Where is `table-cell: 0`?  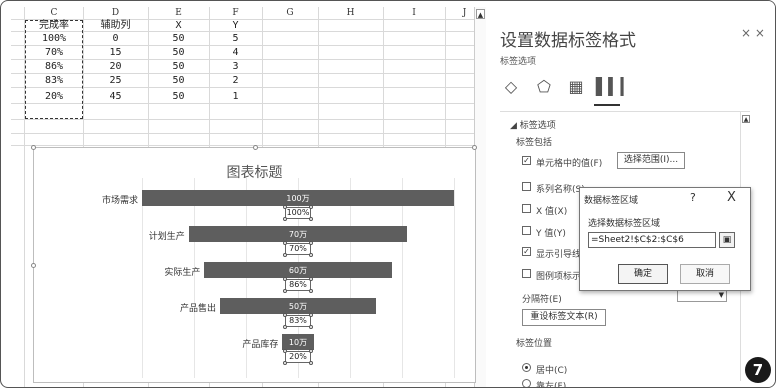
table-cell: 0 is located at coordinates (115, 38).